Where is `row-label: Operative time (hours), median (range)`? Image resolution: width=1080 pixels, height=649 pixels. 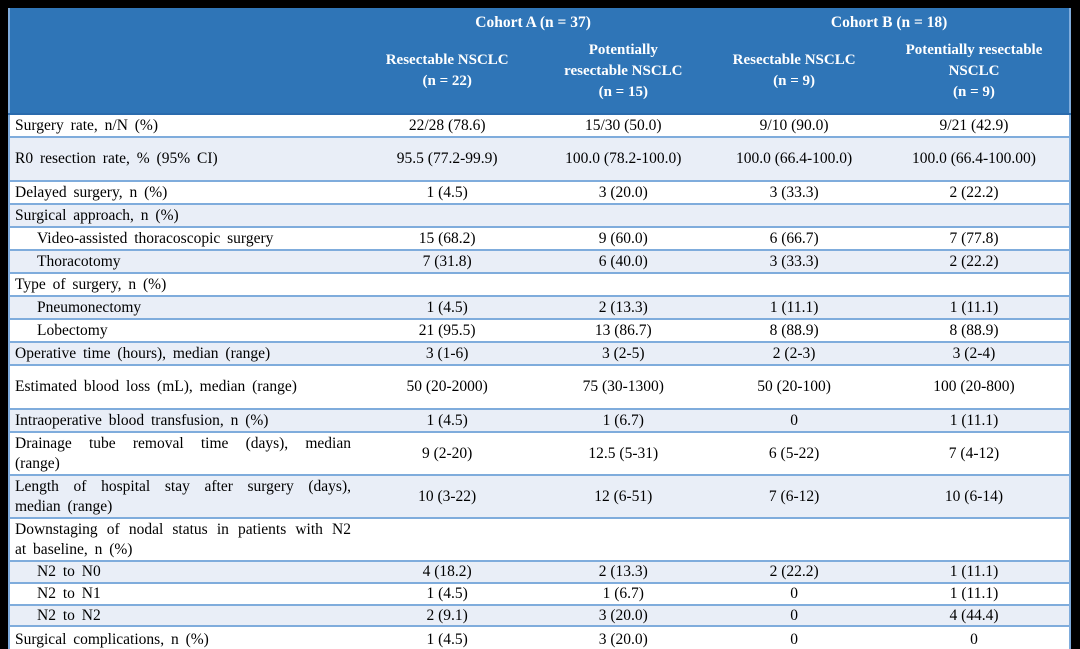
row-label: Operative time (hours), median (range) is located at coordinates (183, 353).